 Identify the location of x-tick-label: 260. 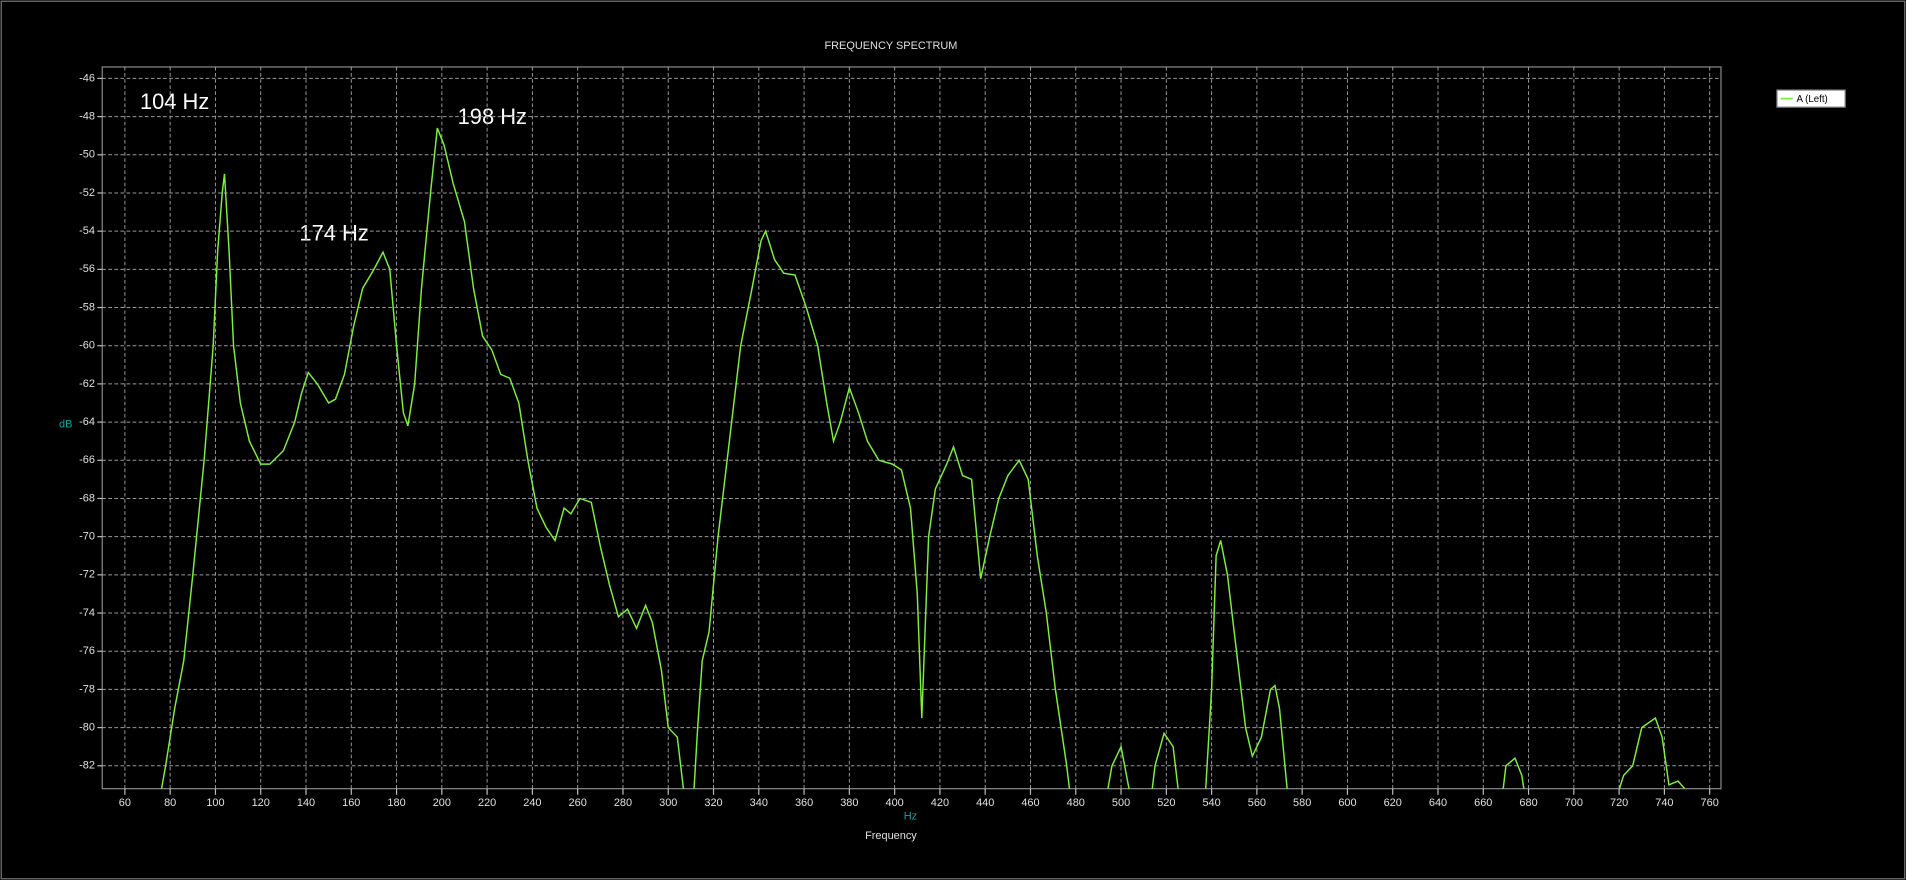
(578, 803).